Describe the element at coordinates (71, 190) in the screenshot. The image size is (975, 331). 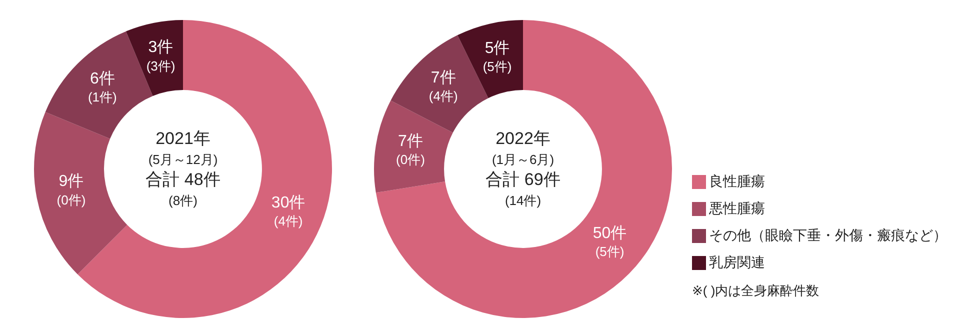
I see `data-label: 9件 (0件)` at that location.